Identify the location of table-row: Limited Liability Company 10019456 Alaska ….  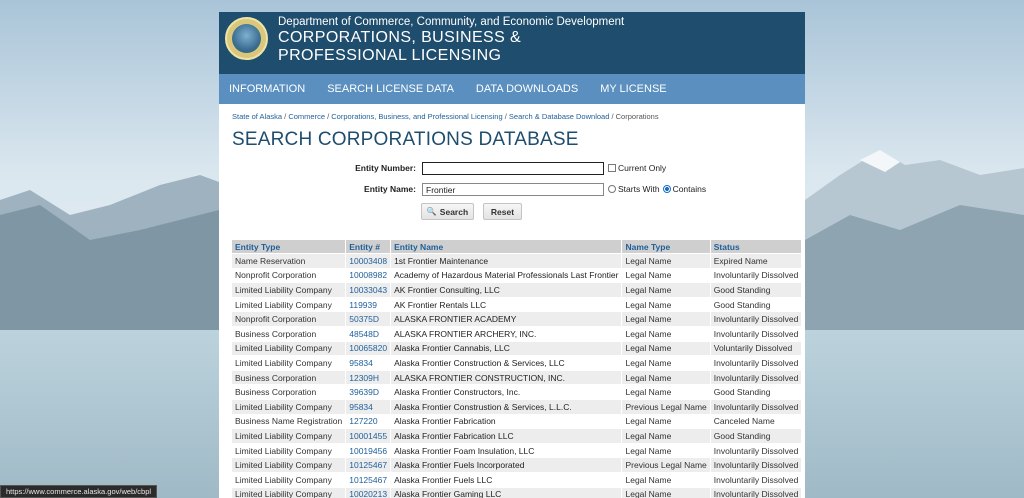
(516, 450).